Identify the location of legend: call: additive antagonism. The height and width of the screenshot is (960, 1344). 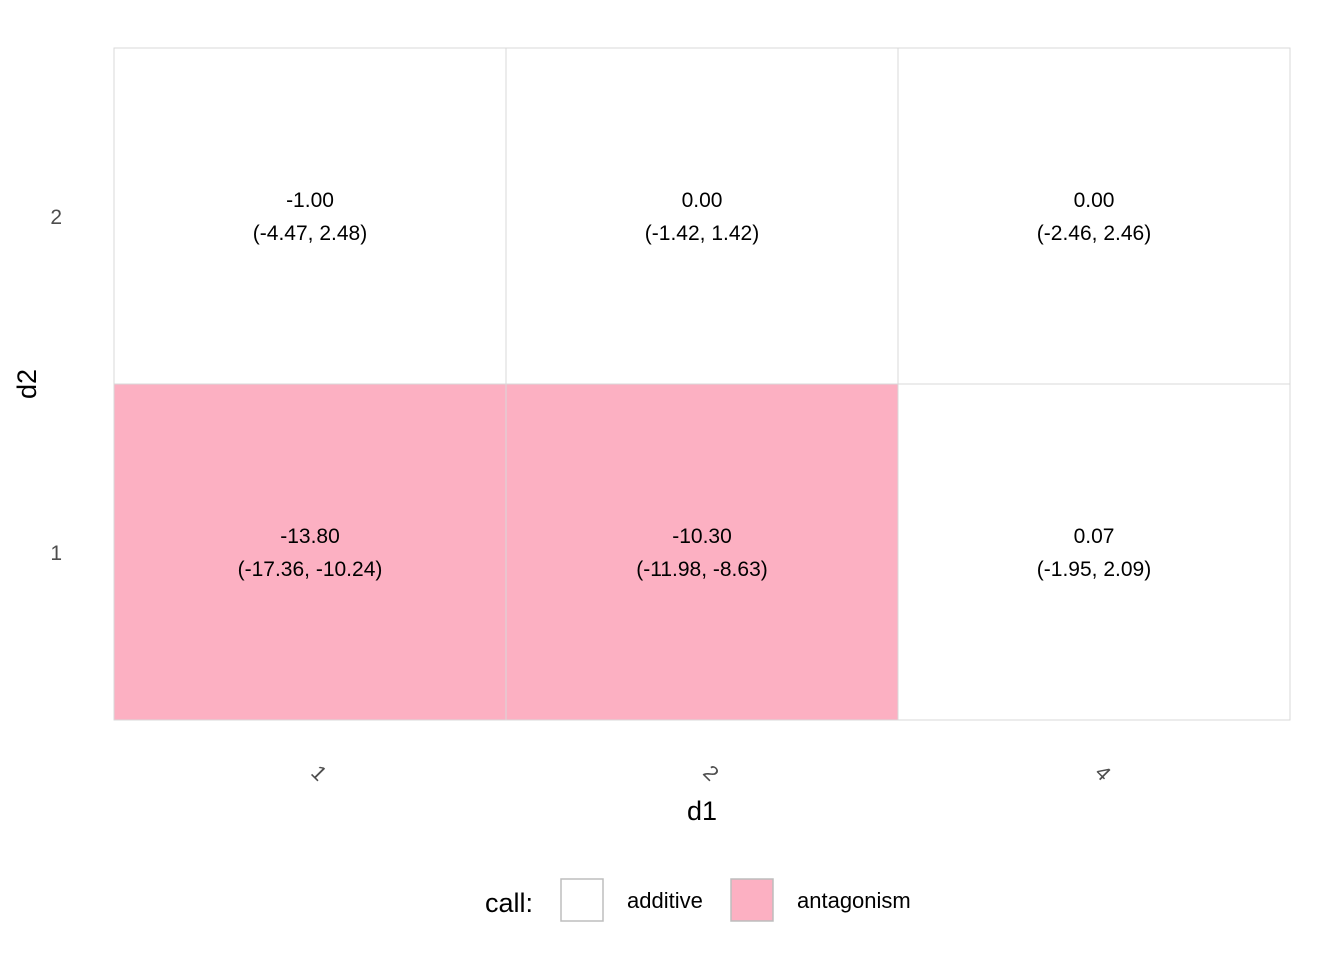
(698, 900).